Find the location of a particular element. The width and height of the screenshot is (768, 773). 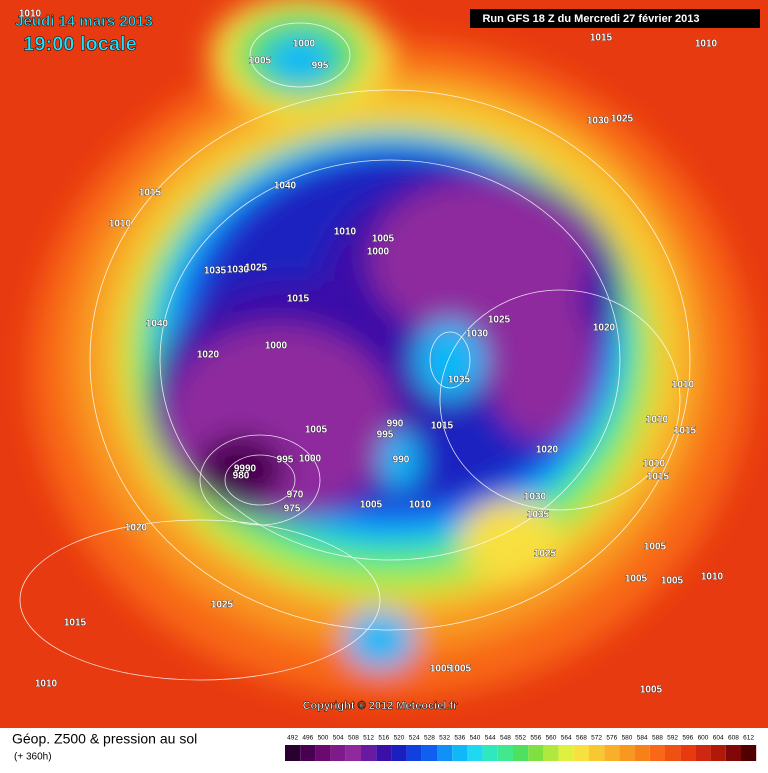

colorbar-label: 592 is located at coordinates (672, 738).